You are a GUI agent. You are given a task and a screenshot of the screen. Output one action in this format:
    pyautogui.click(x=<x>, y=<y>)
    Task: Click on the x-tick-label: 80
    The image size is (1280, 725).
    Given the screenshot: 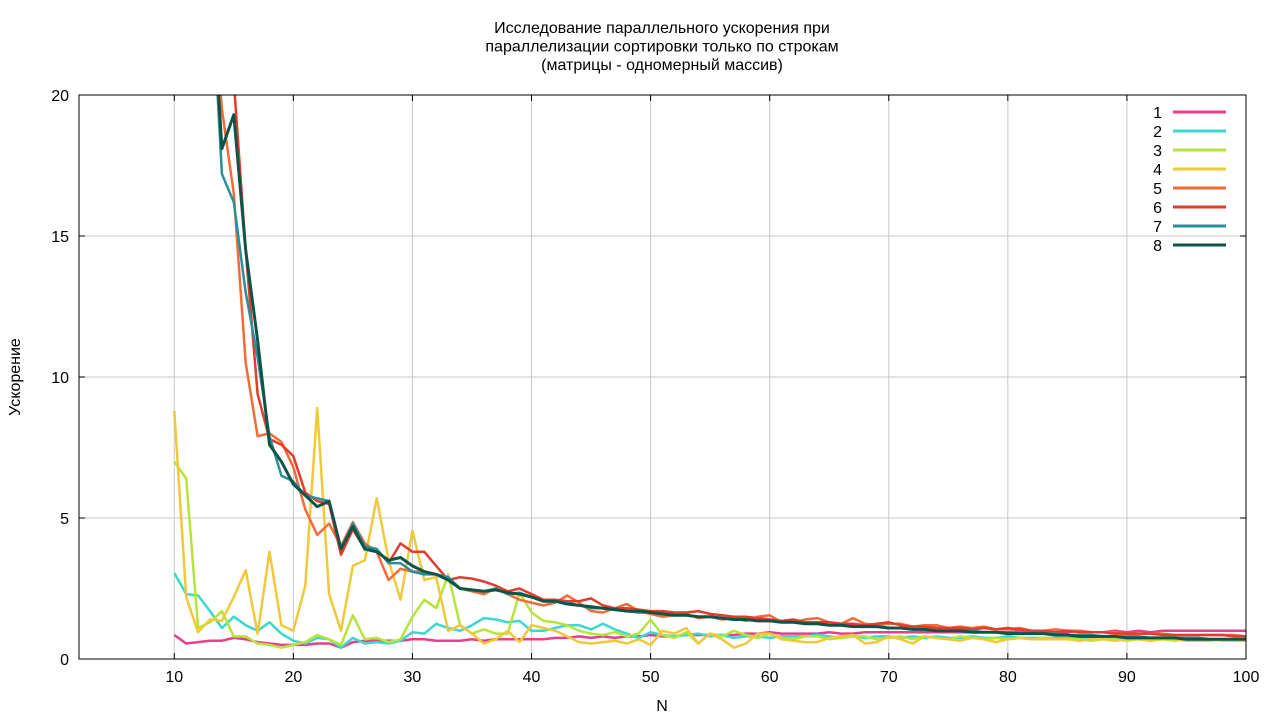 What is the action you would take?
    pyautogui.click(x=1008, y=677)
    